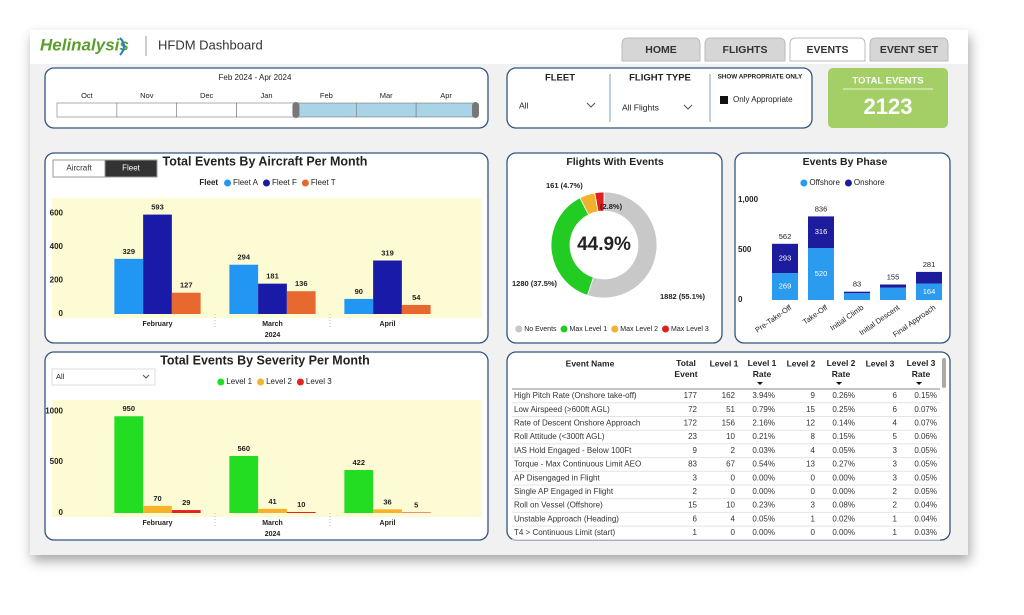 The image size is (1024, 615). I want to click on table-cell: 0.02%, so click(843, 518).